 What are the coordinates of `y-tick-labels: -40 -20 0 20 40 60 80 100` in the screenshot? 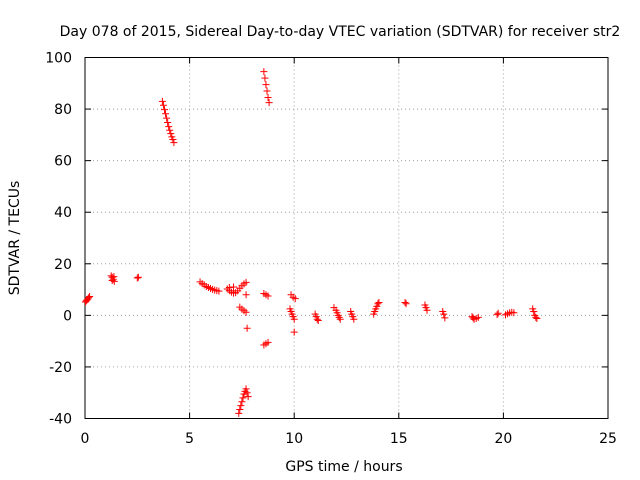 It's located at (58, 239).